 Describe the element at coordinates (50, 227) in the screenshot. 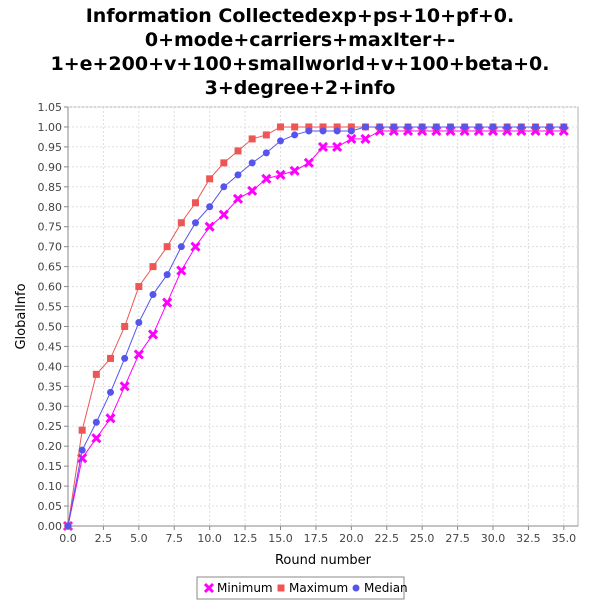

I see `y-tick-label: 0.75` at that location.